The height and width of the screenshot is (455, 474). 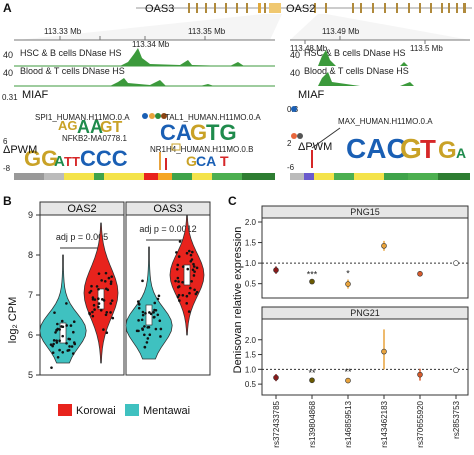 I want to click on gene-oas3-label: OAS3, so click(x=159, y=9).